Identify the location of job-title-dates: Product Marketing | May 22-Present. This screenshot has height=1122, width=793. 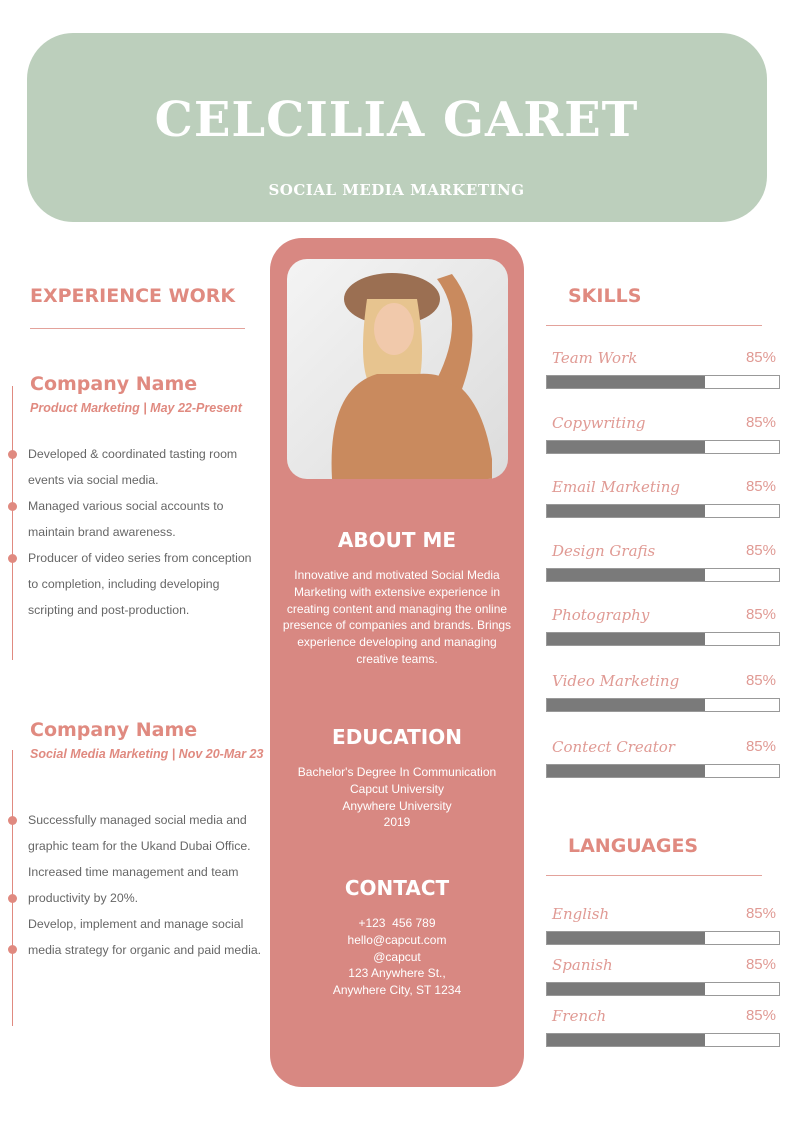
(136, 408).